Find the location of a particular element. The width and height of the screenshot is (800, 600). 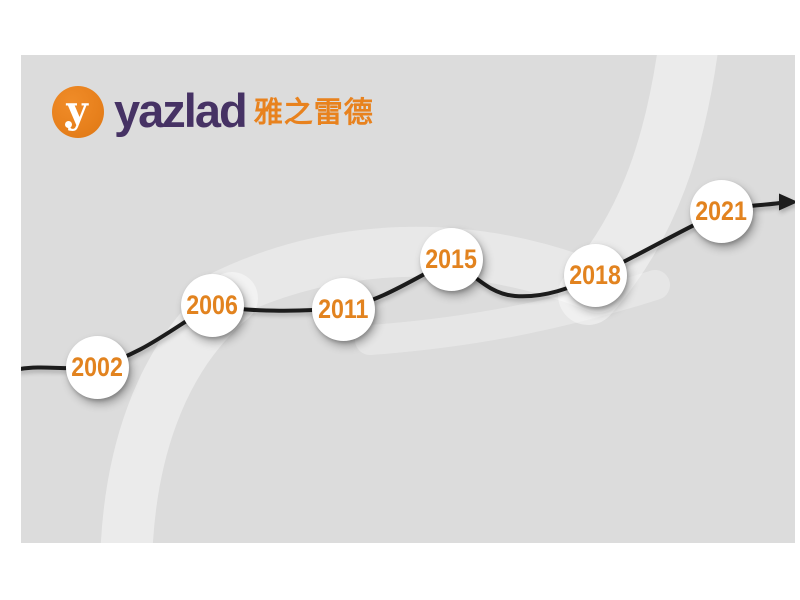

milestone-year: 2015 is located at coordinates (451, 259).